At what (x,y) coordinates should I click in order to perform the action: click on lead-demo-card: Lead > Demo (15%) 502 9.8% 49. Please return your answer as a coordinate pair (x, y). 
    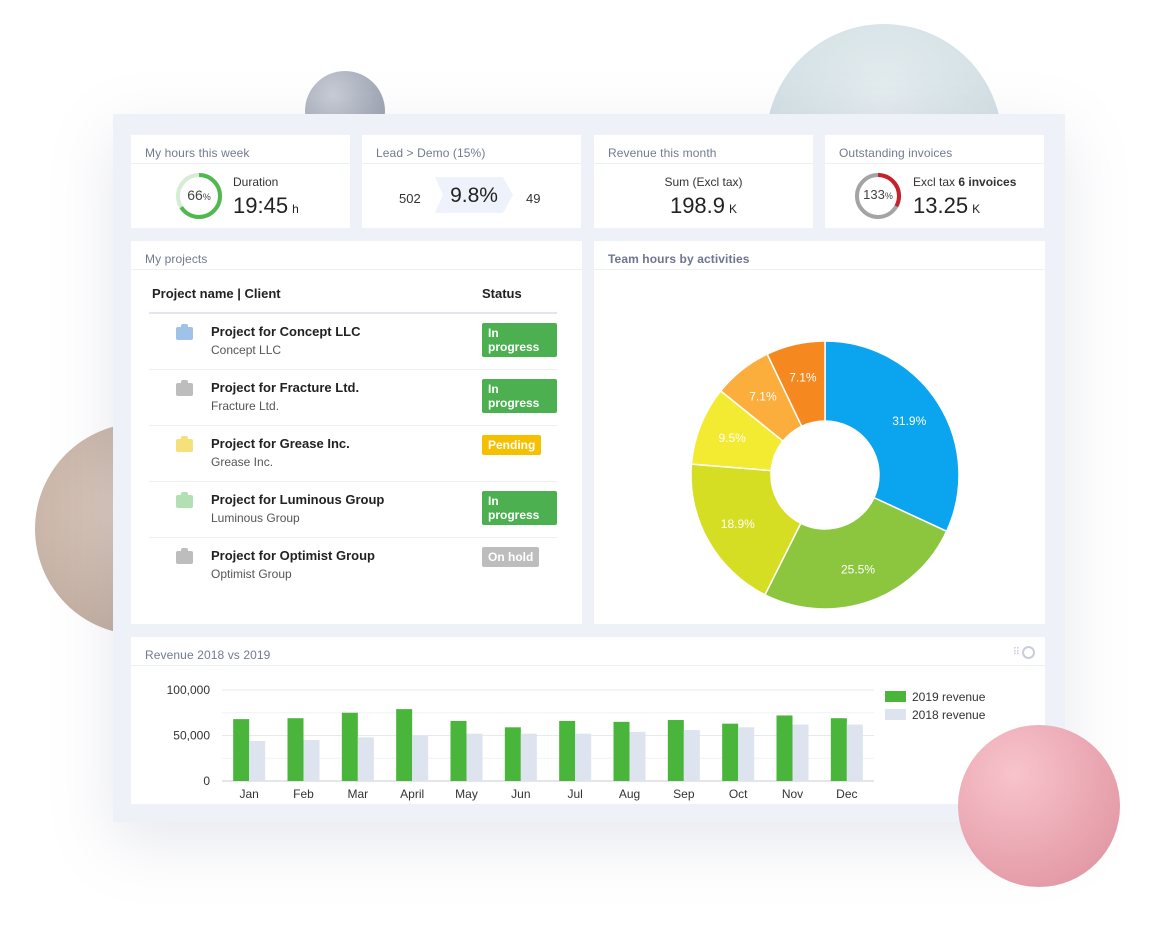
    Looking at the image, I should click on (471, 181).